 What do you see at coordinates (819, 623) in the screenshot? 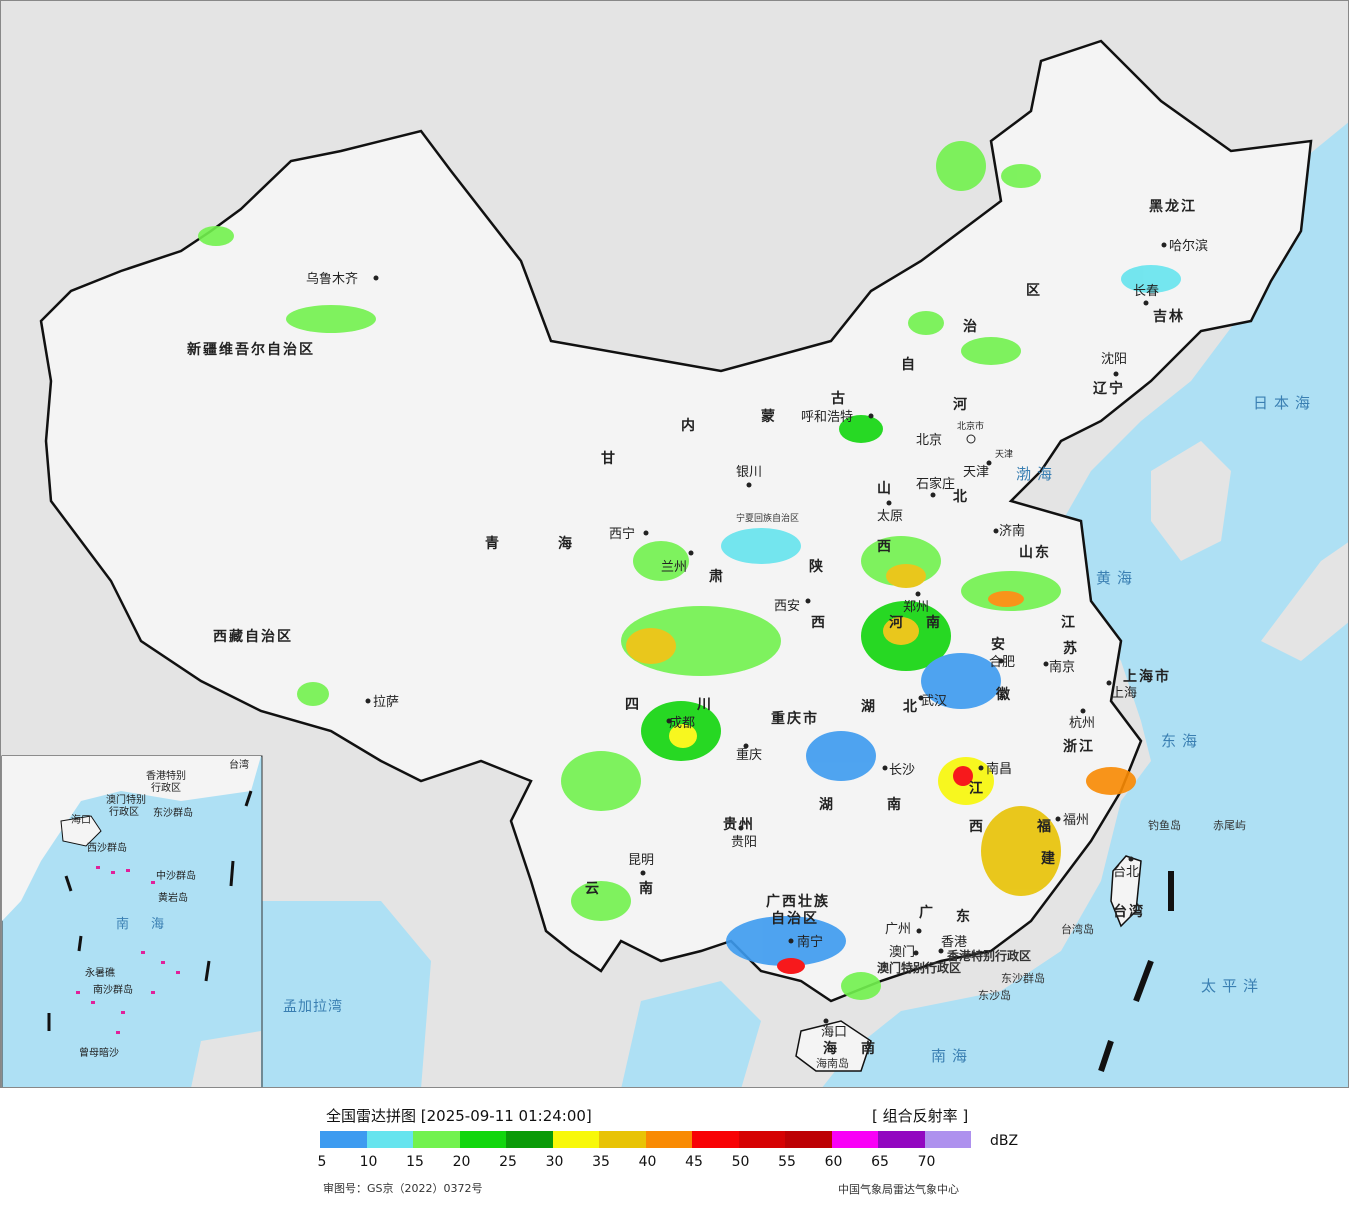
I see `province-label-shaanxi: 西` at bounding box center [819, 623].